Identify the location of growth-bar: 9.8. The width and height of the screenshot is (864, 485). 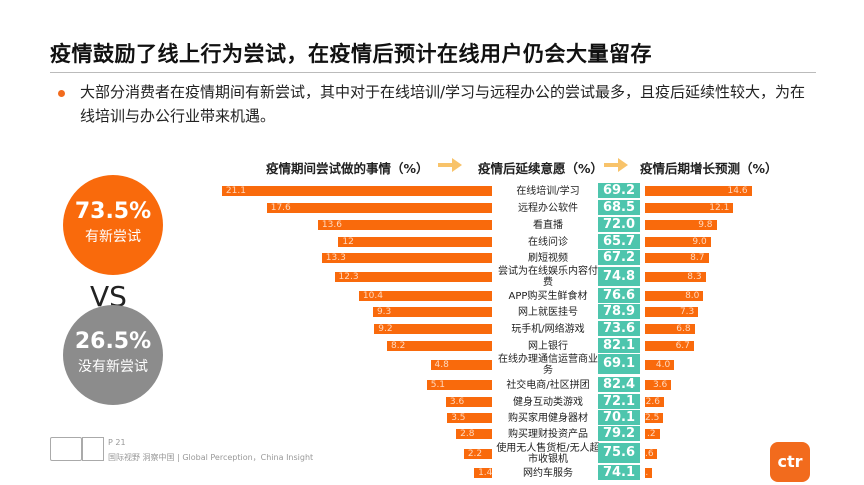
(681, 225).